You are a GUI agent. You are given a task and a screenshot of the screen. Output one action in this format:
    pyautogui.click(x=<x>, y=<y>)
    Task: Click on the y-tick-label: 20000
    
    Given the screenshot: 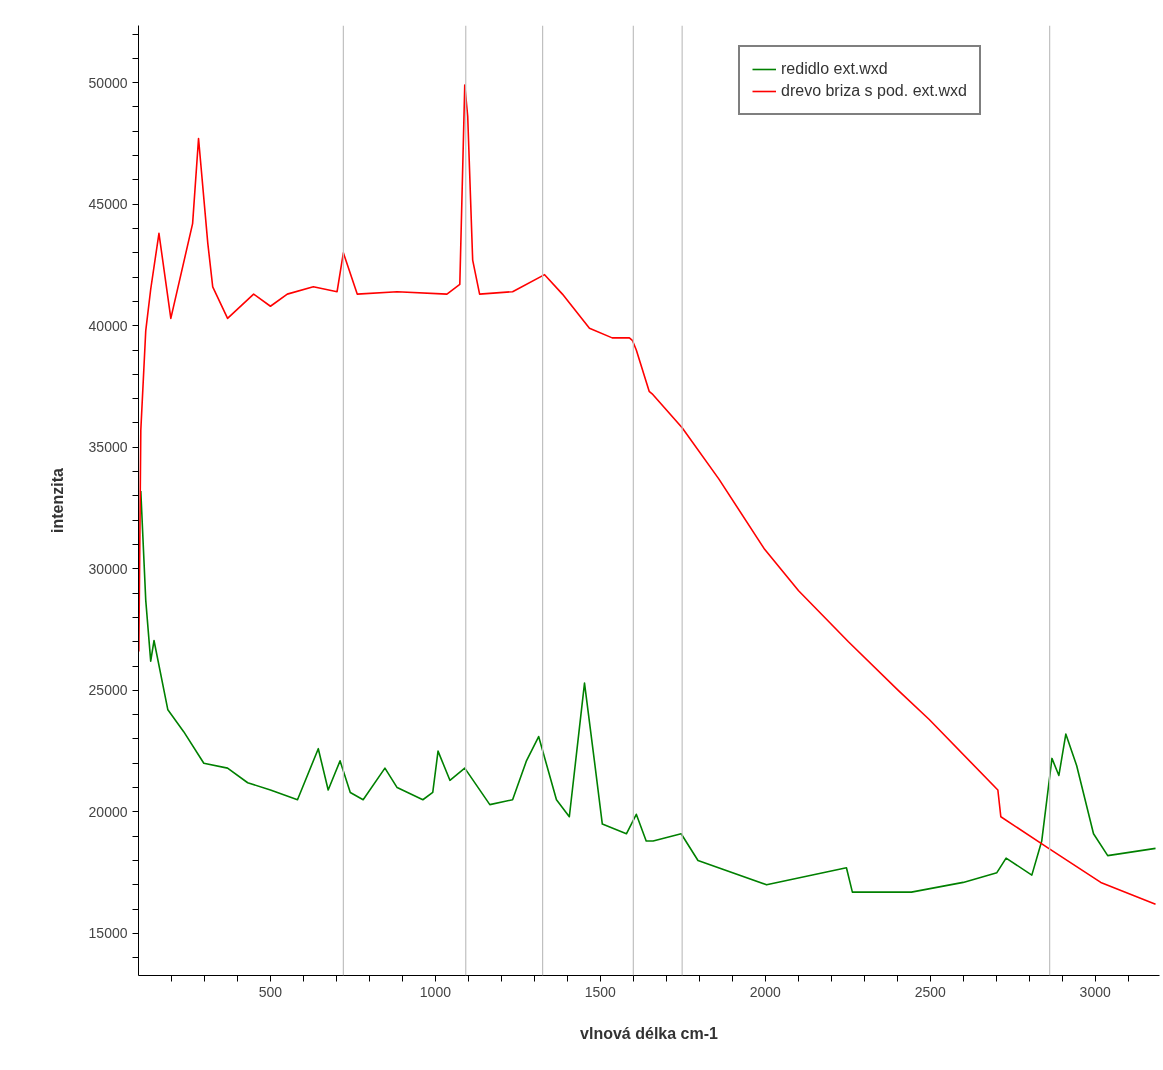 What is the action you would take?
    pyautogui.click(x=108, y=811)
    